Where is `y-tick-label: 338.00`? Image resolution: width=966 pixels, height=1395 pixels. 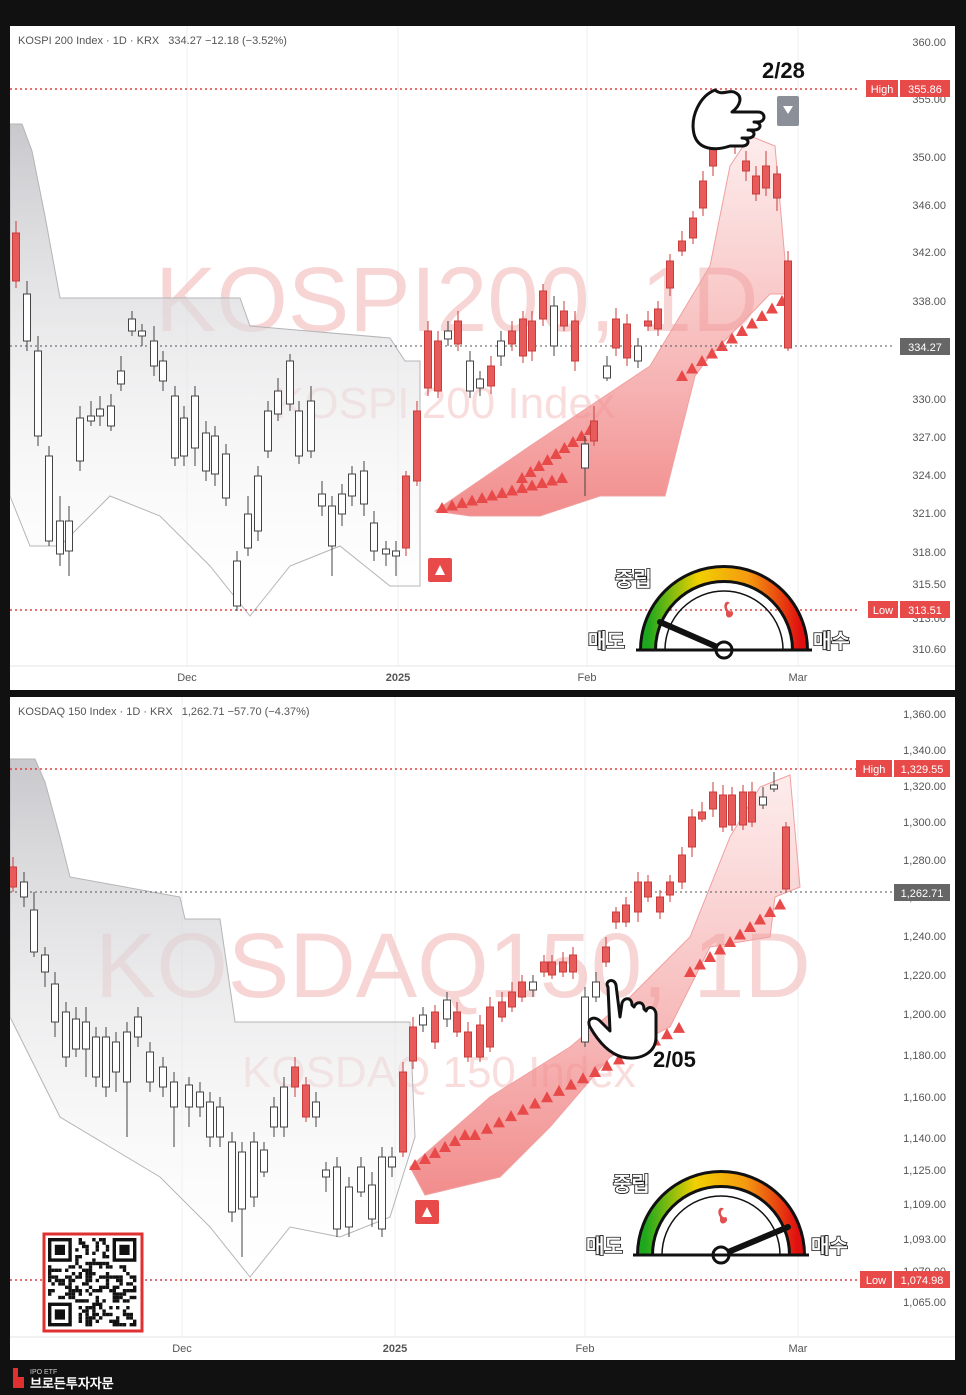
y-tick-label: 338.00 is located at coordinates (929, 302).